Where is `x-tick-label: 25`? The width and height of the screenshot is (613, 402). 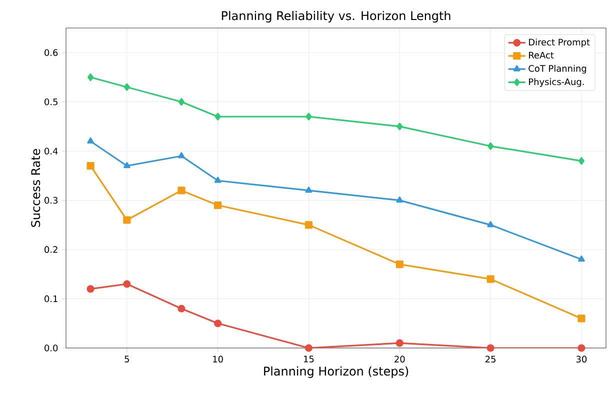
x-tick-label: 25 is located at coordinates (491, 359).